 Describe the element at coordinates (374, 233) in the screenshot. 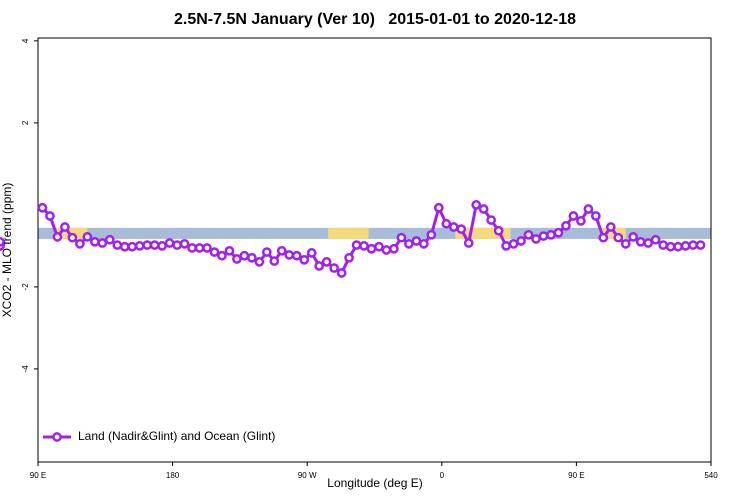

I see `ocean-band` at that location.